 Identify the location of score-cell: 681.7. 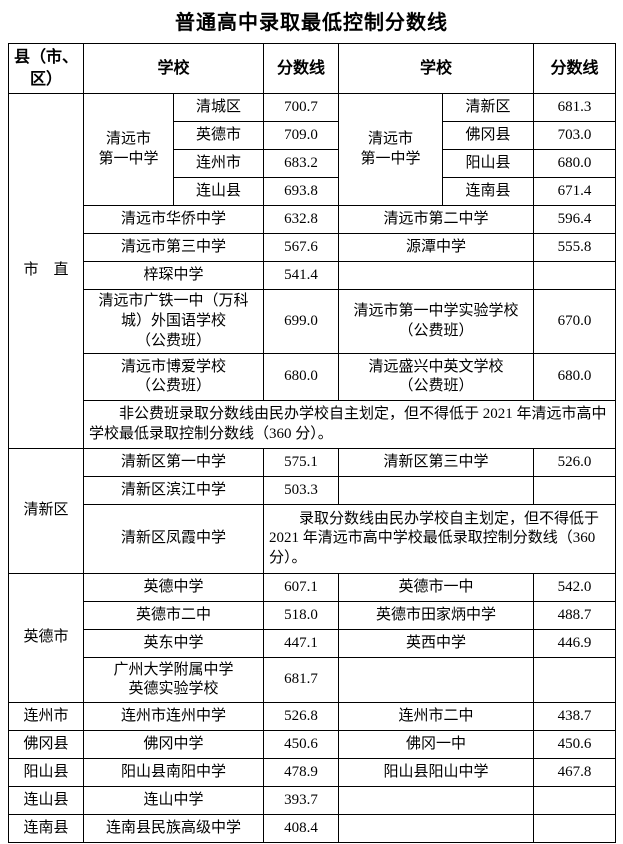
(301, 680).